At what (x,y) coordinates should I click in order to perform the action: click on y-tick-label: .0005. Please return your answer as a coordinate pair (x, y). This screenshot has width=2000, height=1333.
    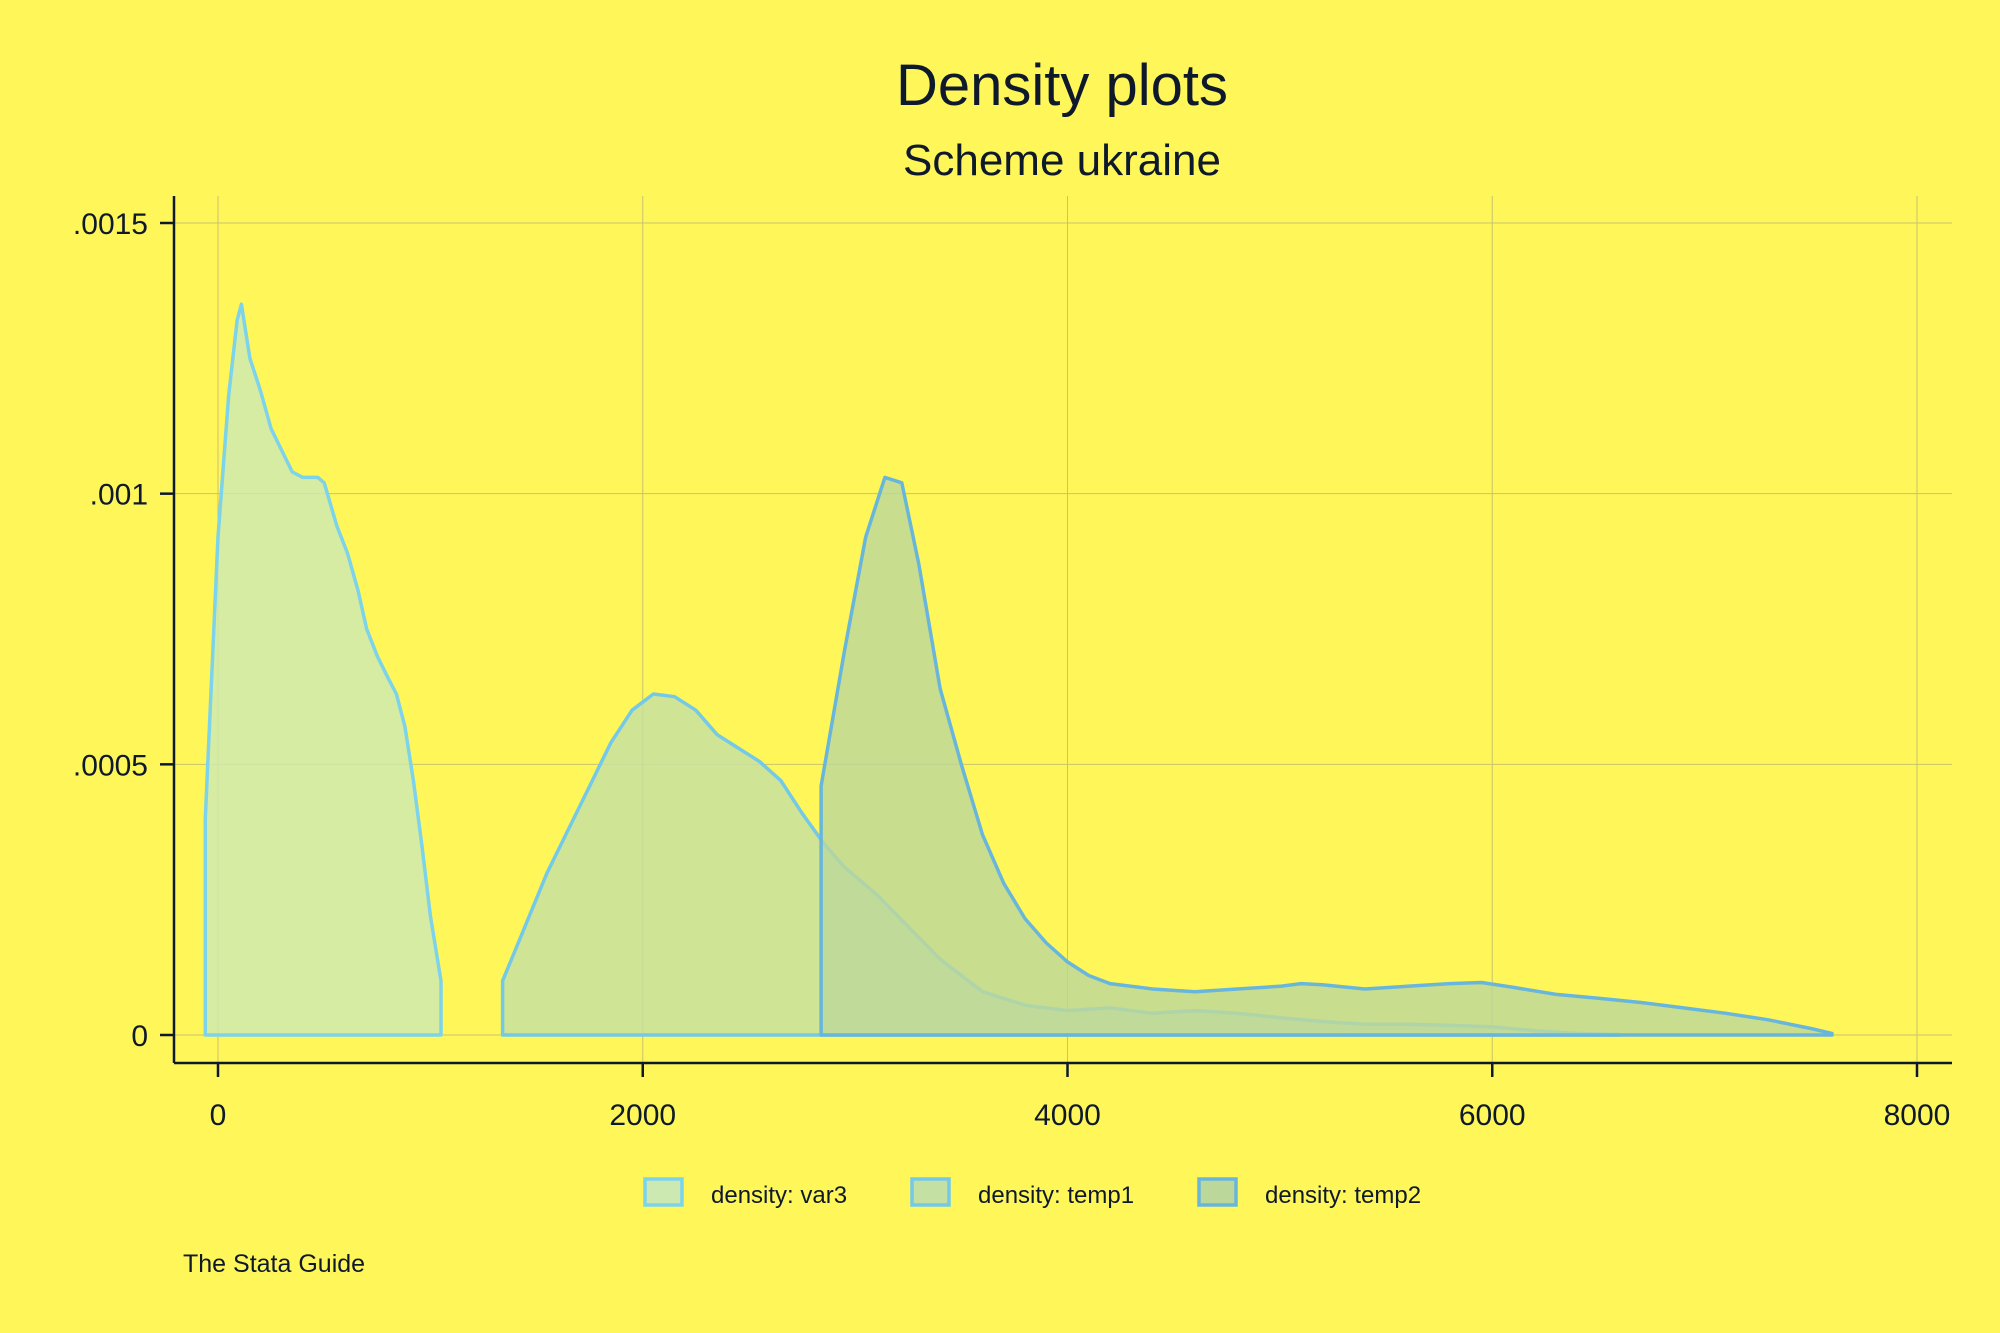
    Looking at the image, I should click on (110, 765).